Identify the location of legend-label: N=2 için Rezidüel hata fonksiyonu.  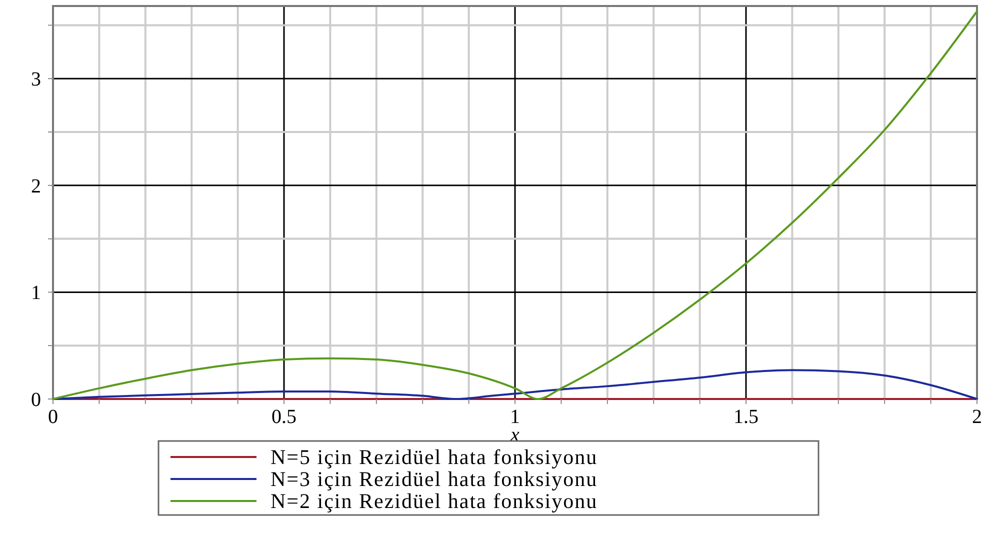
(434, 501).